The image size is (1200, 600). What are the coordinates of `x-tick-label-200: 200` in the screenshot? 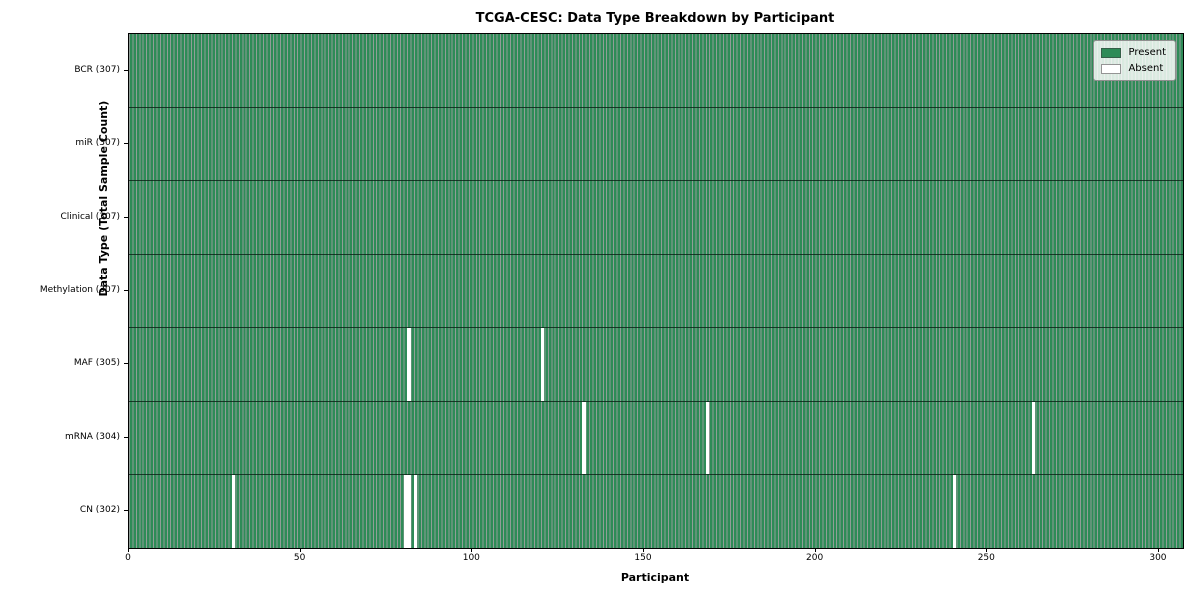 It's located at (815, 558).